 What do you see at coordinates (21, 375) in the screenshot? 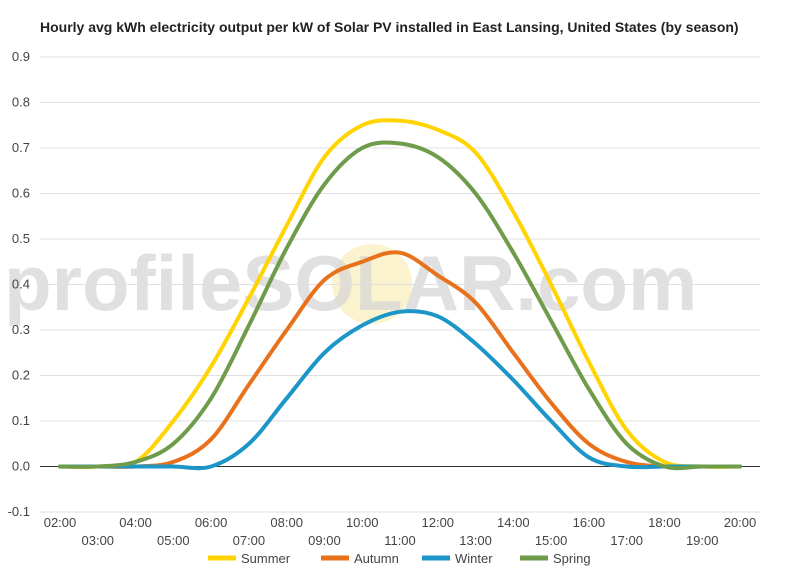
I see `y-tick-label: 0.2` at bounding box center [21, 375].